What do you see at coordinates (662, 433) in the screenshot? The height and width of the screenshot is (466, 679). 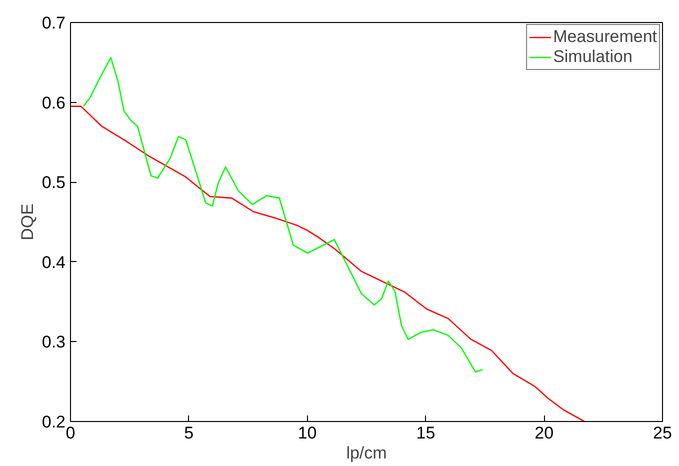 I see `x-tick-label: 25` at bounding box center [662, 433].